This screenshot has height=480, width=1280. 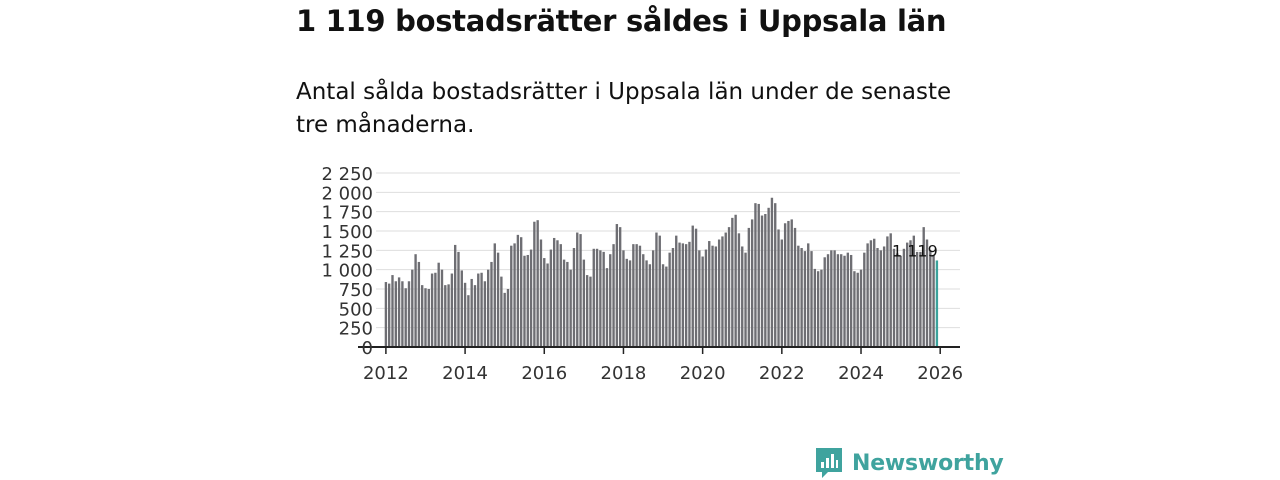 What do you see at coordinates (347, 251) in the screenshot?
I see `y-tick-label: 1 250` at bounding box center [347, 251].